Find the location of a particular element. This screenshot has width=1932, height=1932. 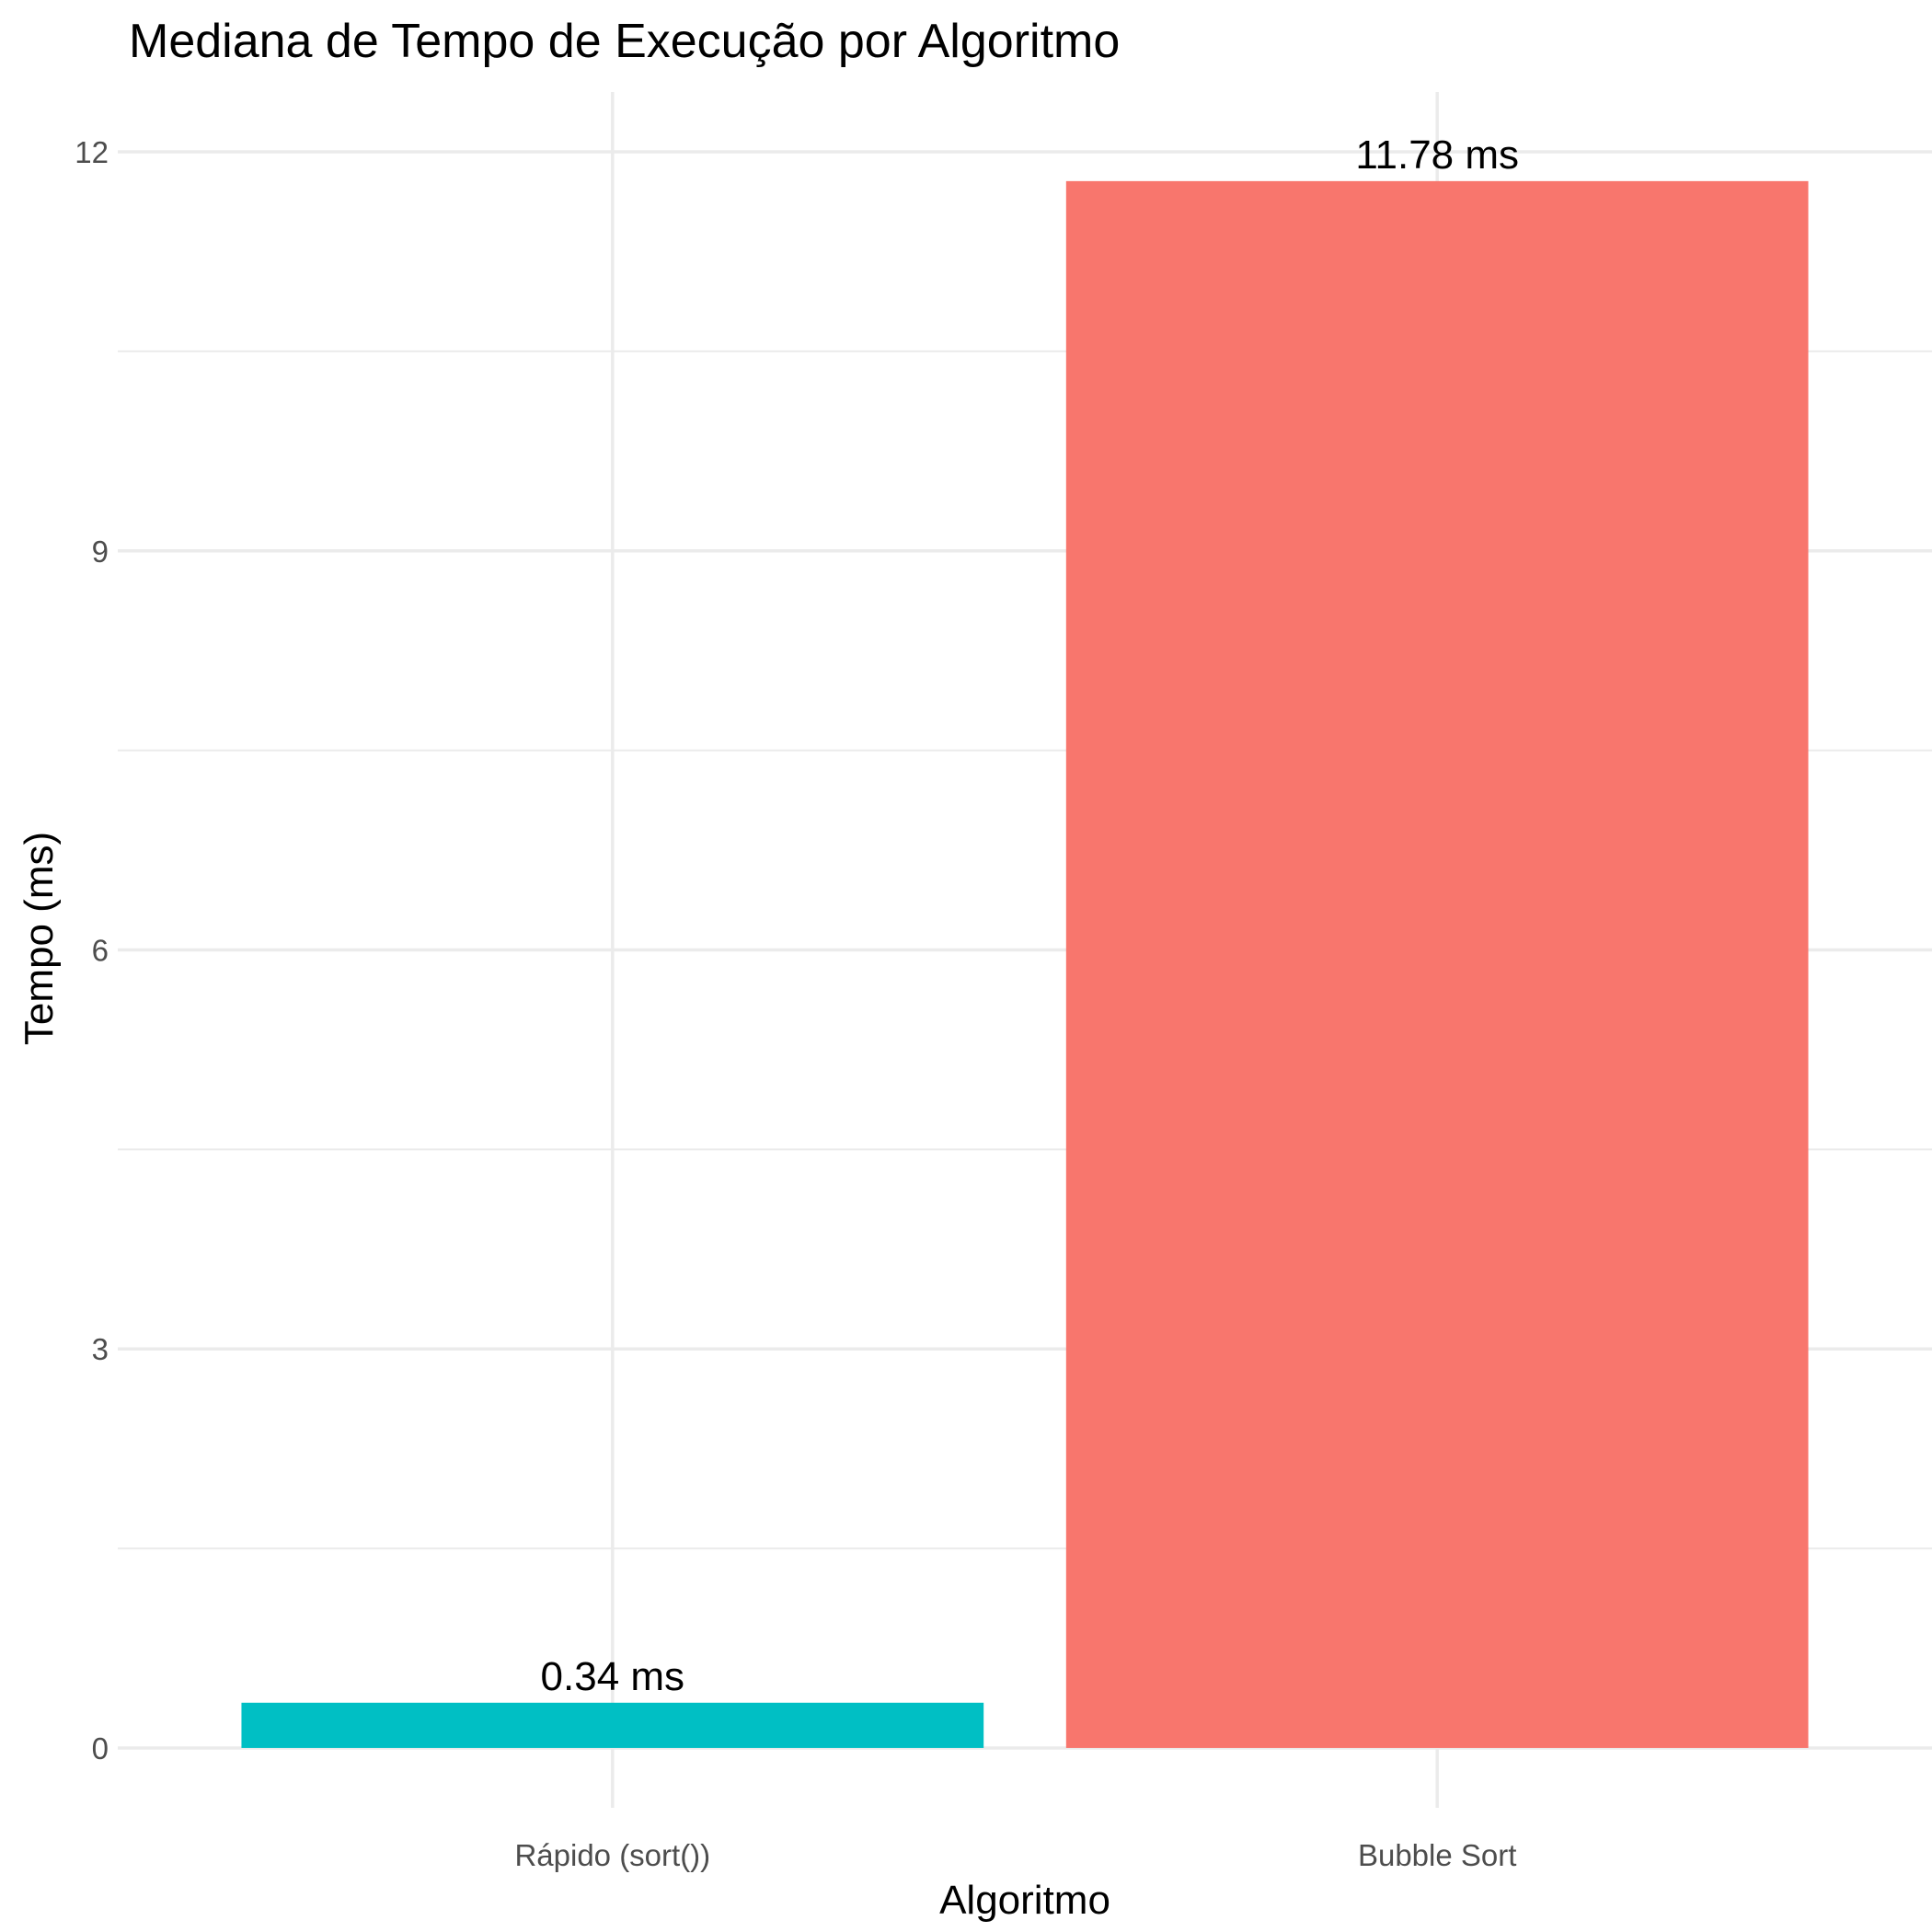

y-tick-label: 12 is located at coordinates (92, 152).